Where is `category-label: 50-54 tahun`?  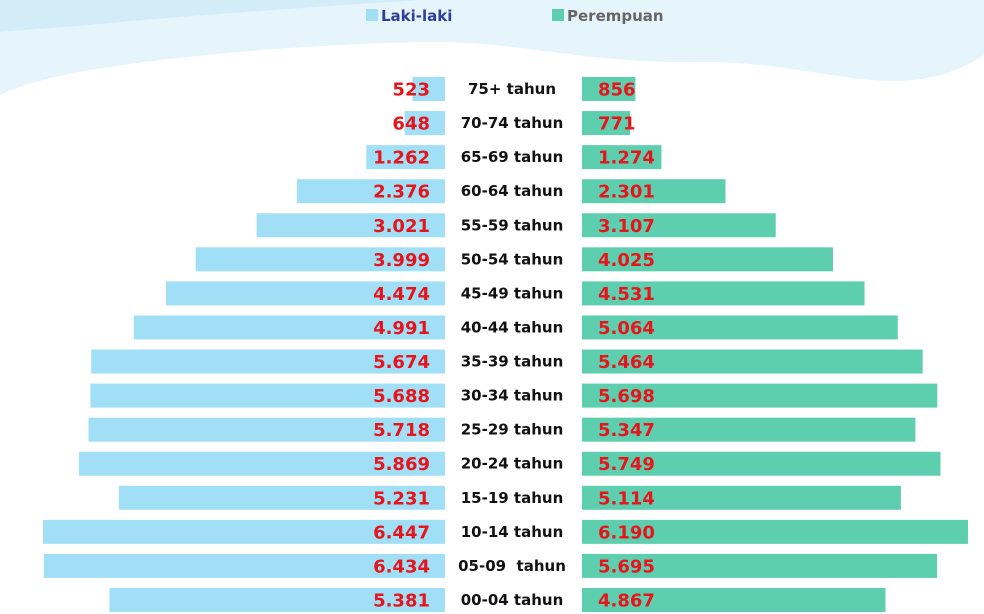
category-label: 50-54 tahun is located at coordinates (512, 259).